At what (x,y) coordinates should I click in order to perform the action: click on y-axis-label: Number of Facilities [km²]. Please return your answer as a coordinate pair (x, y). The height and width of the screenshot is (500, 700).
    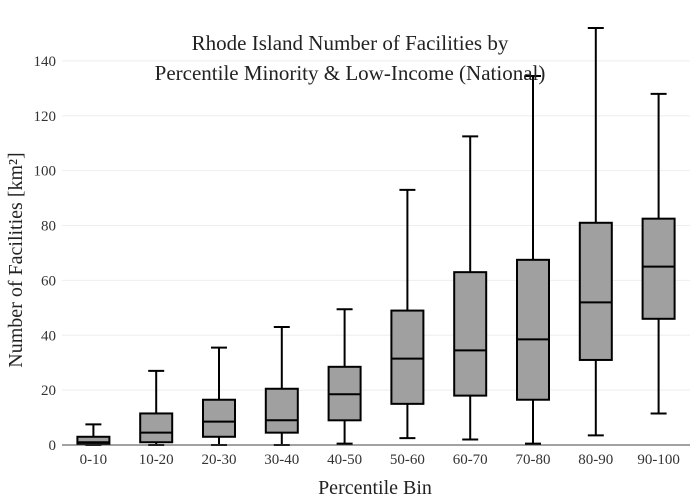
    Looking at the image, I should click on (16, 259).